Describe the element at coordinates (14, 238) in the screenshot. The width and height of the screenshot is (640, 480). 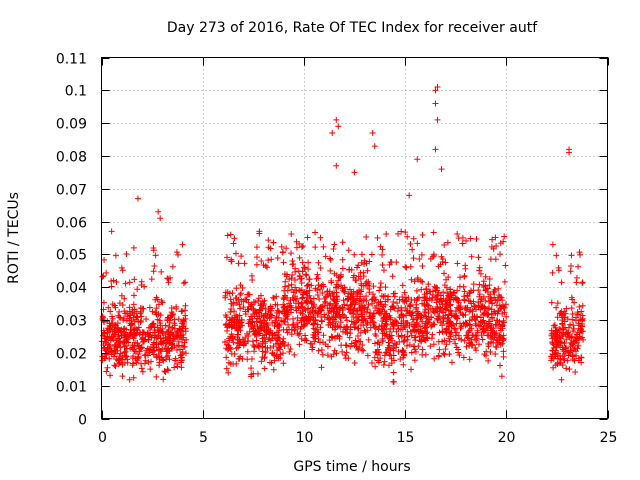
I see `y-axis-label: ROTI / TECUs` at that location.